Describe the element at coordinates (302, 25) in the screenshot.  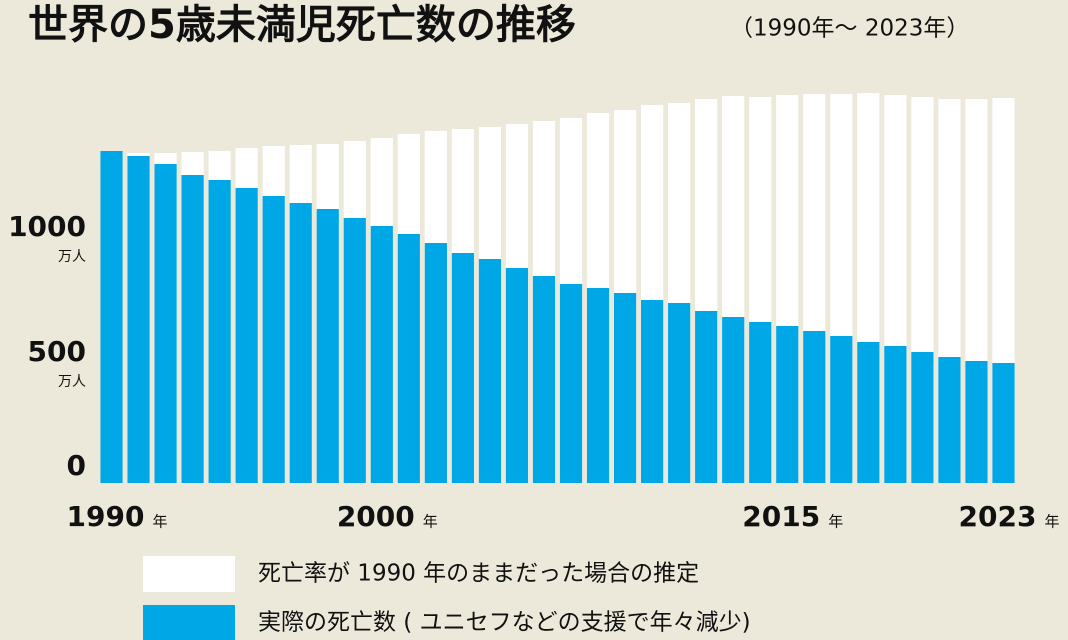
I see `chart-title: 世界の5歳未満児死亡数の推移` at that location.